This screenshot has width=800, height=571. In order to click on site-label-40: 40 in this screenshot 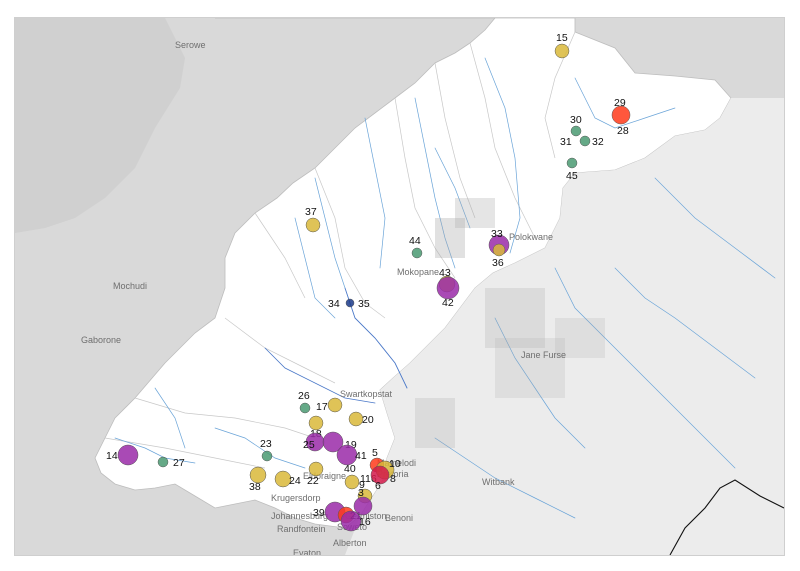, I will do `click(350, 469)`.